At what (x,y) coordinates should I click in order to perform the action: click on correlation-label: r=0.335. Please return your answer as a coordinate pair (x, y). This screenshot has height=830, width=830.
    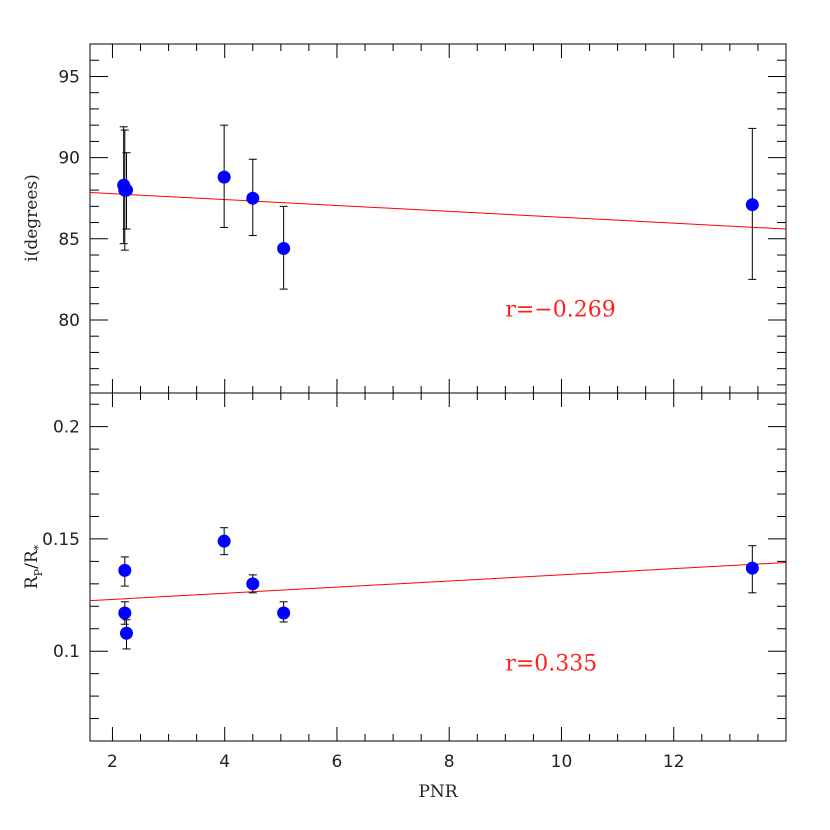
    Looking at the image, I should click on (551, 663).